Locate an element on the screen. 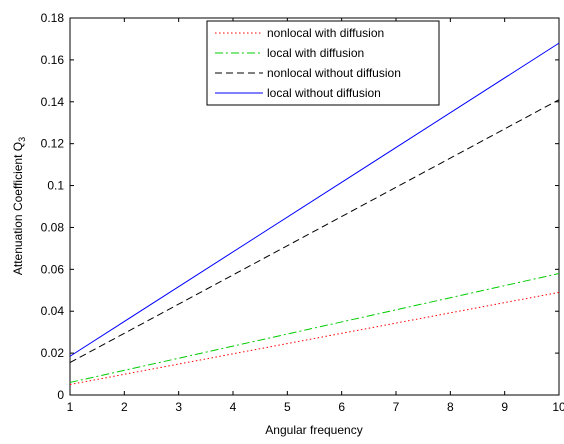 This screenshot has width=564, height=444. legend-box is located at coordinates (323, 63).